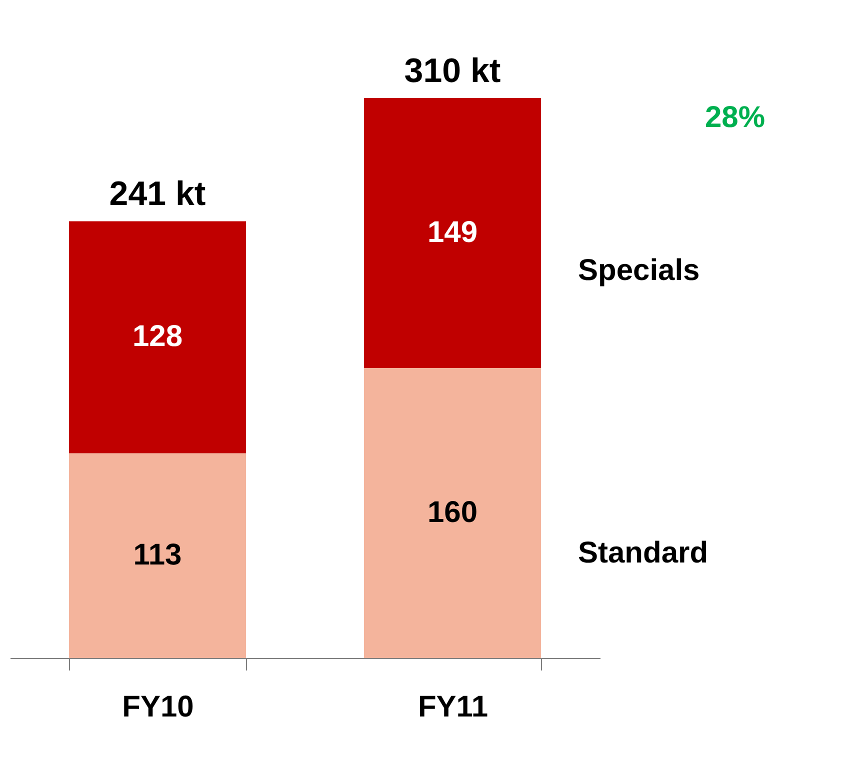 The height and width of the screenshot is (761, 848). Describe the element at coordinates (452, 71) in the screenshot. I see `total-label: 310 kt` at that location.